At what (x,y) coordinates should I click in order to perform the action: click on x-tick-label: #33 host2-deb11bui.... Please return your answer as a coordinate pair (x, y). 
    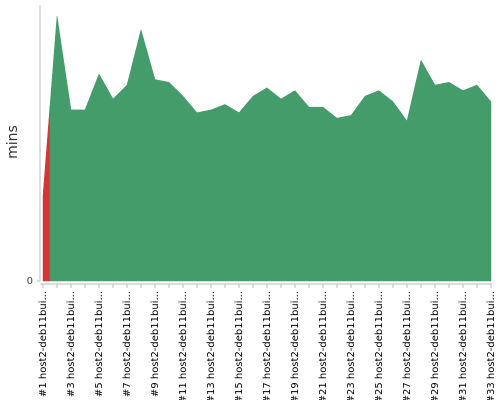
    Looking at the image, I should click on (491, 345).